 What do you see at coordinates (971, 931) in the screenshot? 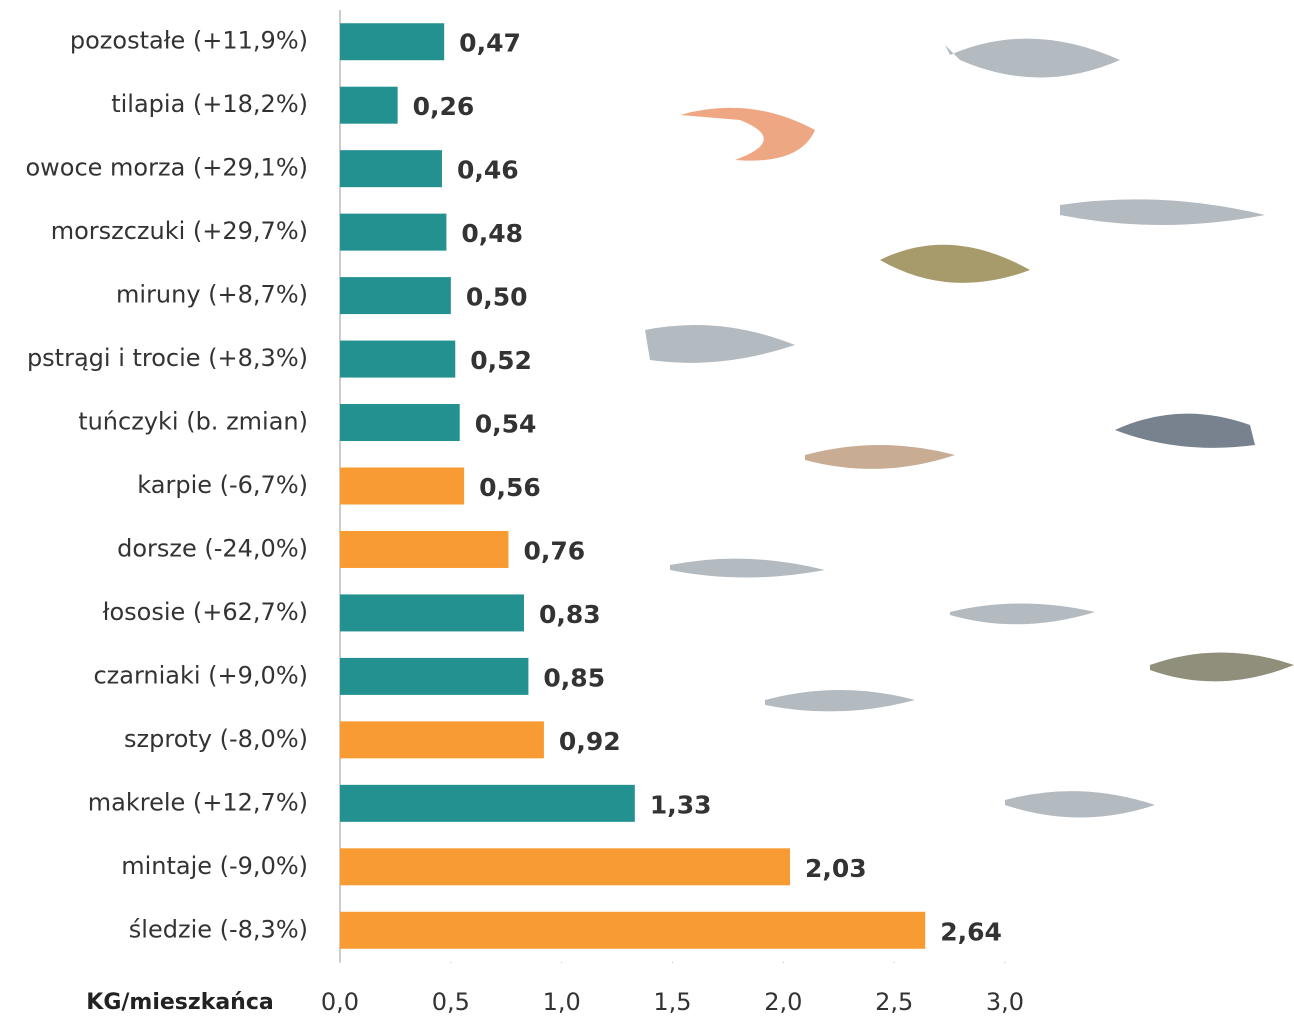
I see `value-label: 2,64` at bounding box center [971, 931].